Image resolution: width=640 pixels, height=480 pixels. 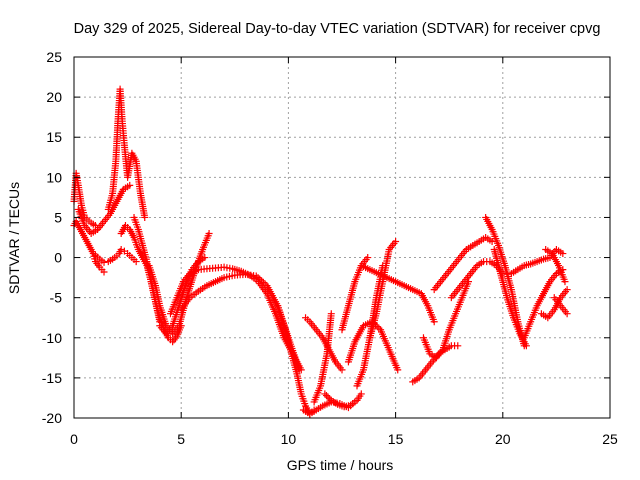 I want to click on y-tick-label: -5, so click(x=56, y=298).